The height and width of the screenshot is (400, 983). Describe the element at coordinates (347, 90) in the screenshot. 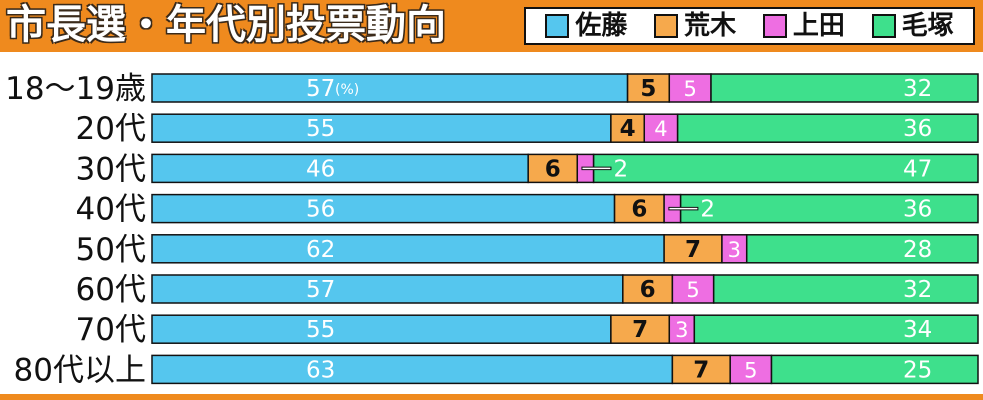

I see `unit-label: (%)` at that location.